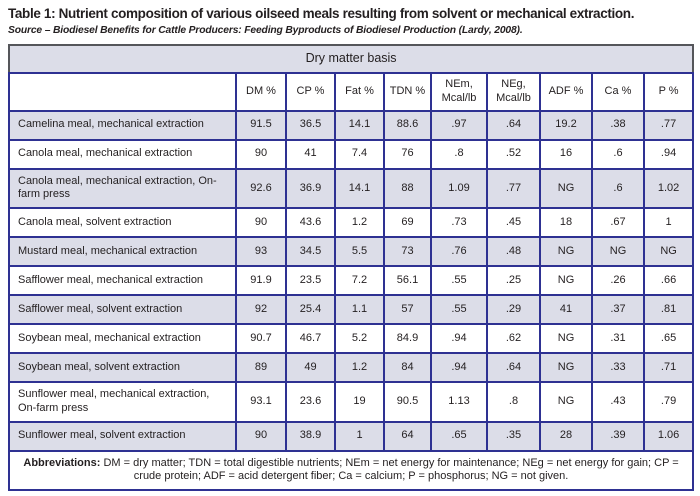  What do you see at coordinates (618, 402) in the screenshot?
I see `cell-value: .43` at bounding box center [618, 402].